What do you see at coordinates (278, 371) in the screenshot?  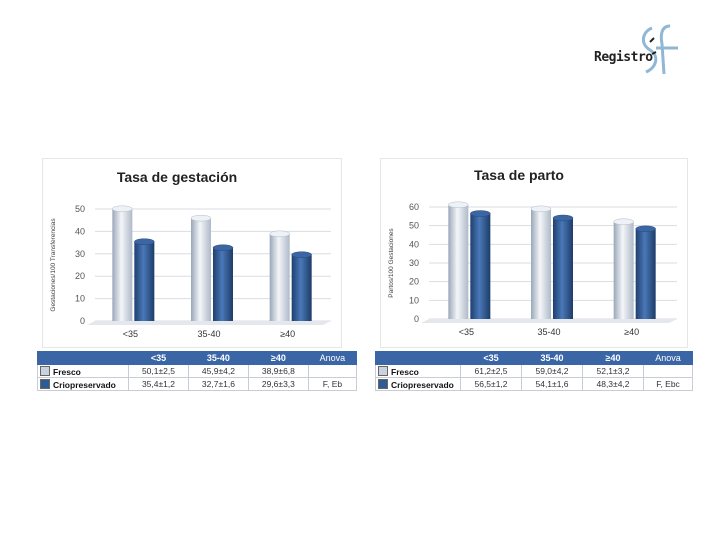 I see `table-cell: 38,9±6,8` at bounding box center [278, 371].